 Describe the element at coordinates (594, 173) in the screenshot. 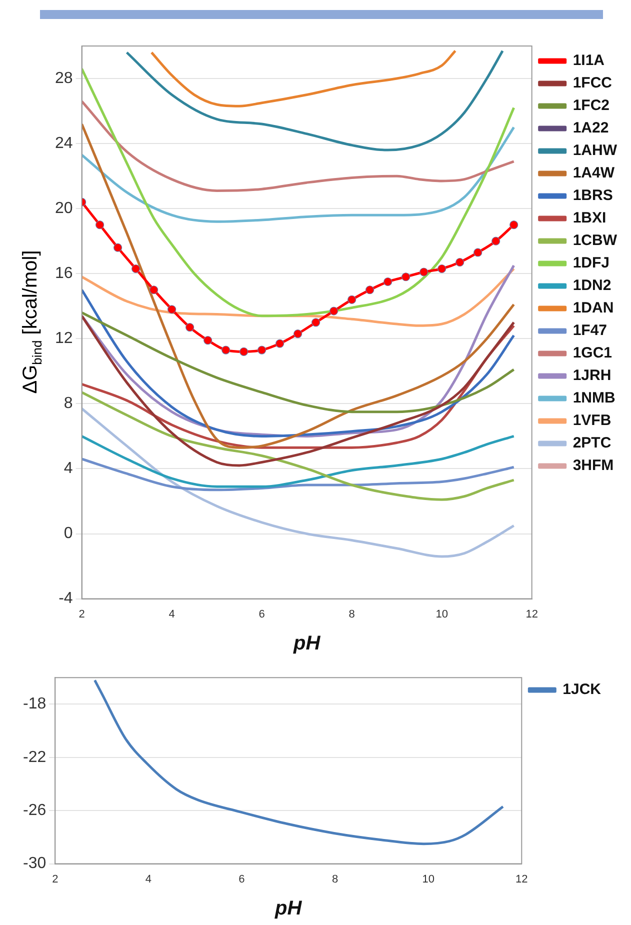

I see `legend-label: 1A4W` at that location.